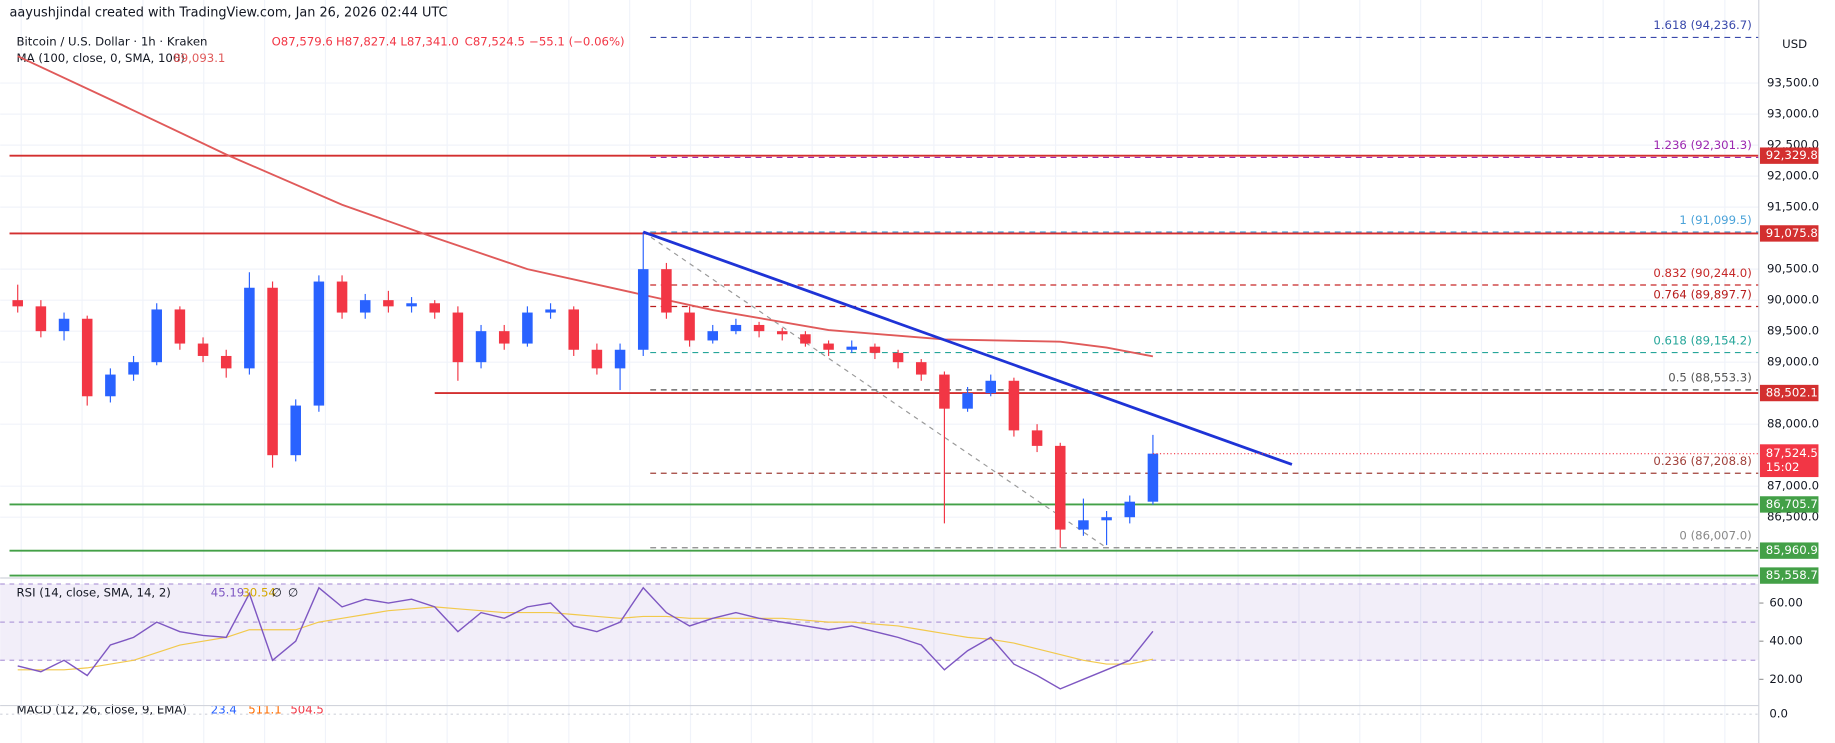  What do you see at coordinates (1793, 424) in the screenshot?
I see `y-tick-label: 88,000.0` at bounding box center [1793, 424].